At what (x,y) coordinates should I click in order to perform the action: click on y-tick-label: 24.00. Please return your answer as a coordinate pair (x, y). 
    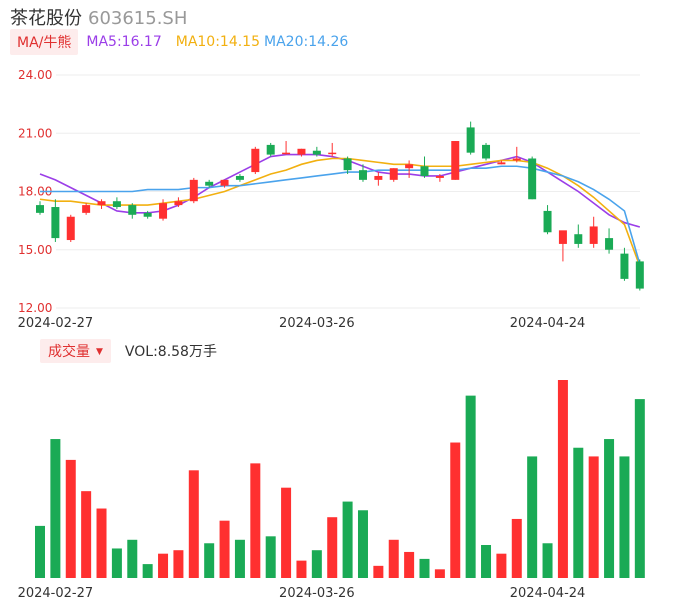
    Looking at the image, I should click on (35, 75).